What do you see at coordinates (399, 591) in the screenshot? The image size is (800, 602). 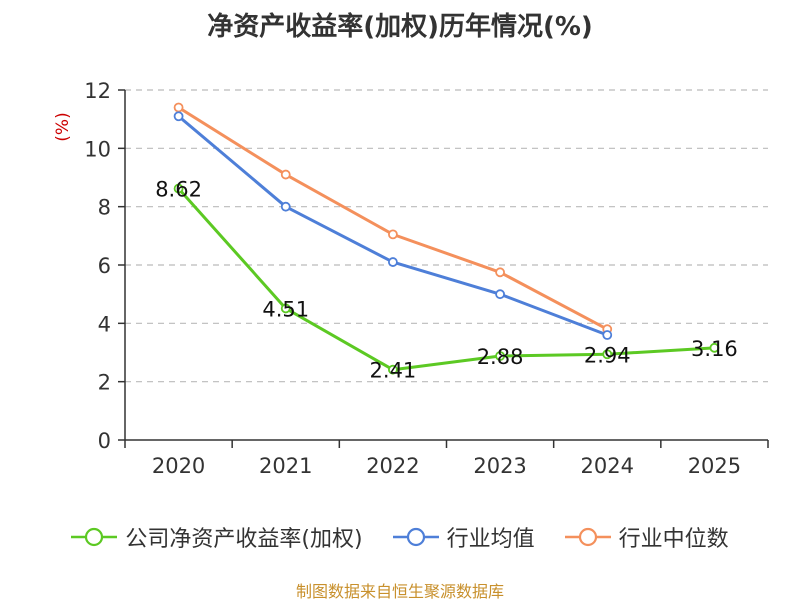 I see `source-note: 制图数据来自恒生聚源数据库` at bounding box center [399, 591].